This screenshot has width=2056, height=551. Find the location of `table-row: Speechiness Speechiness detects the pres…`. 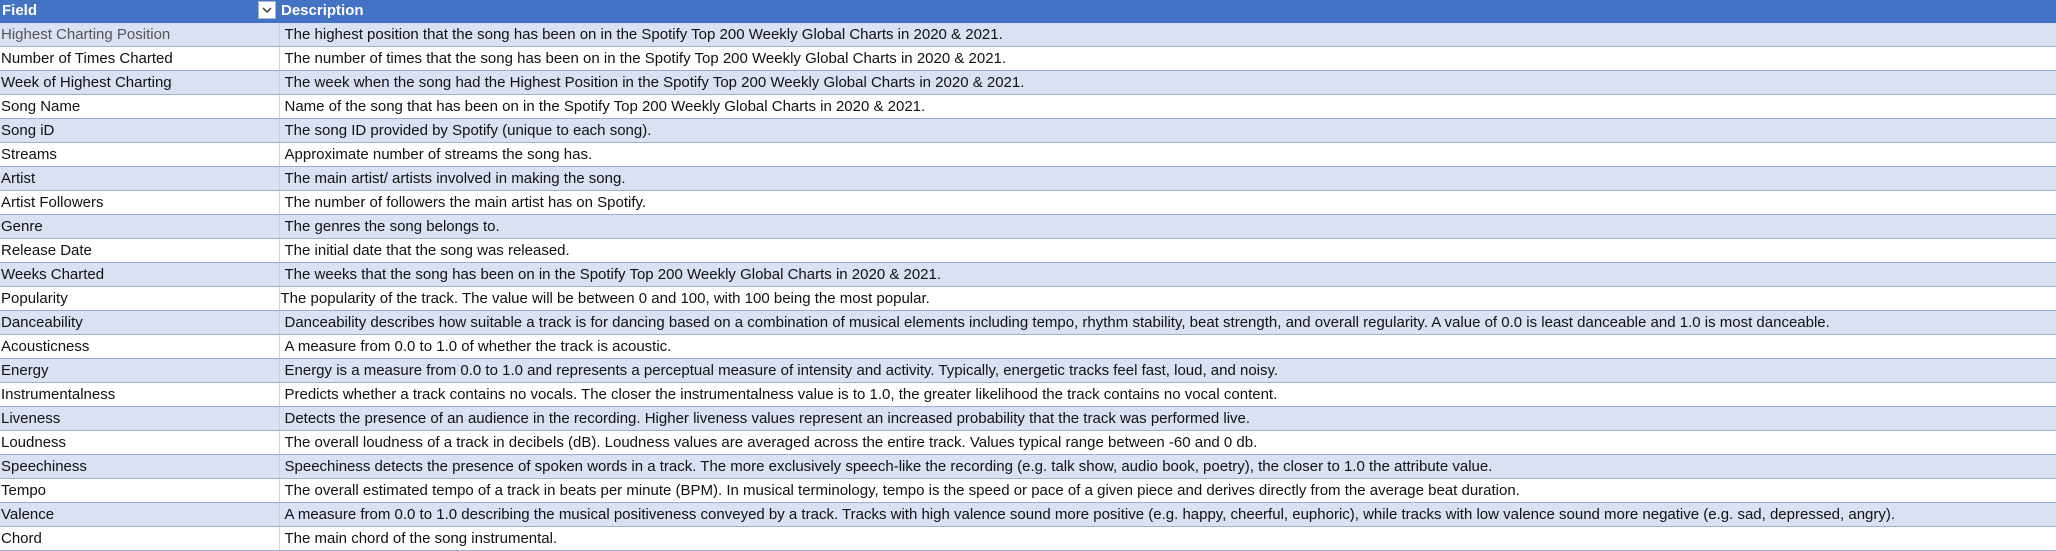

table-row: Speechiness Speechiness detects the pres… is located at coordinates (1028, 466).